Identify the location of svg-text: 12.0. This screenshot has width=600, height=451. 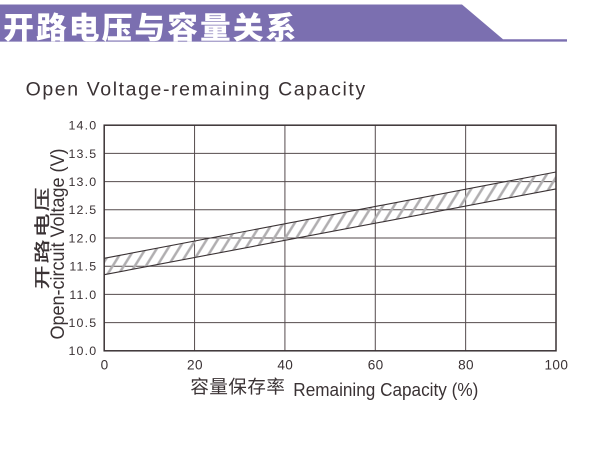
(82, 238).